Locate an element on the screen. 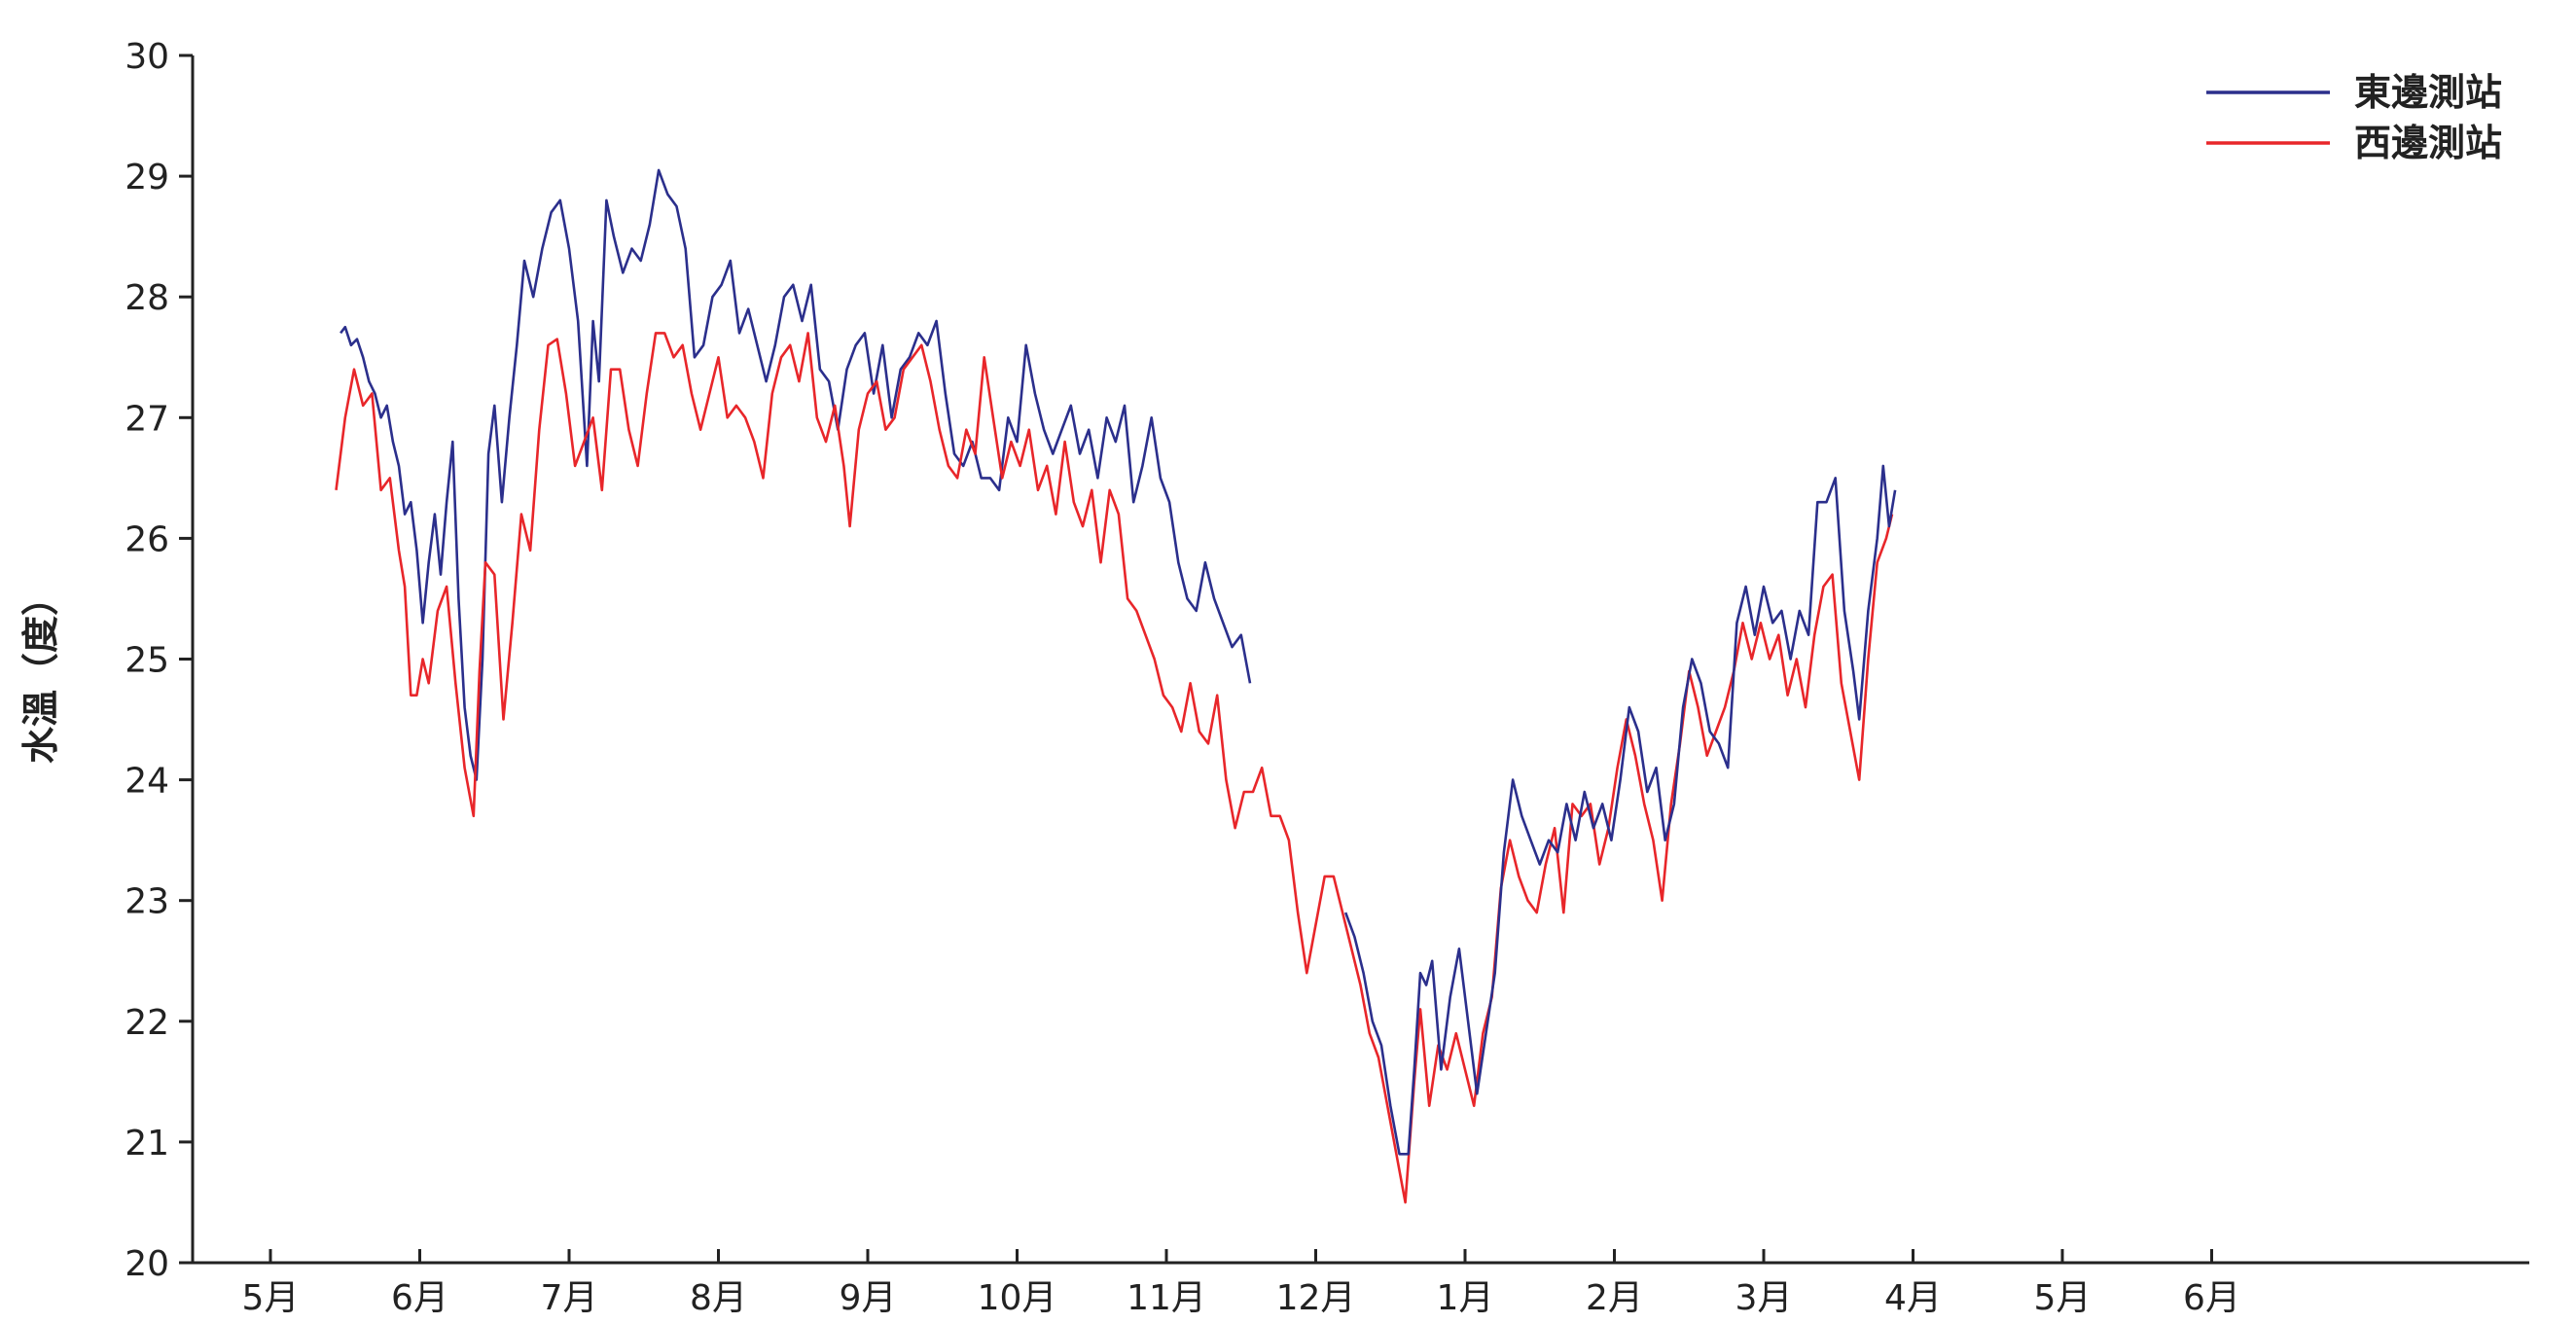 The width and height of the screenshot is (2576, 1324). y-tick-label: 30 is located at coordinates (147, 57).